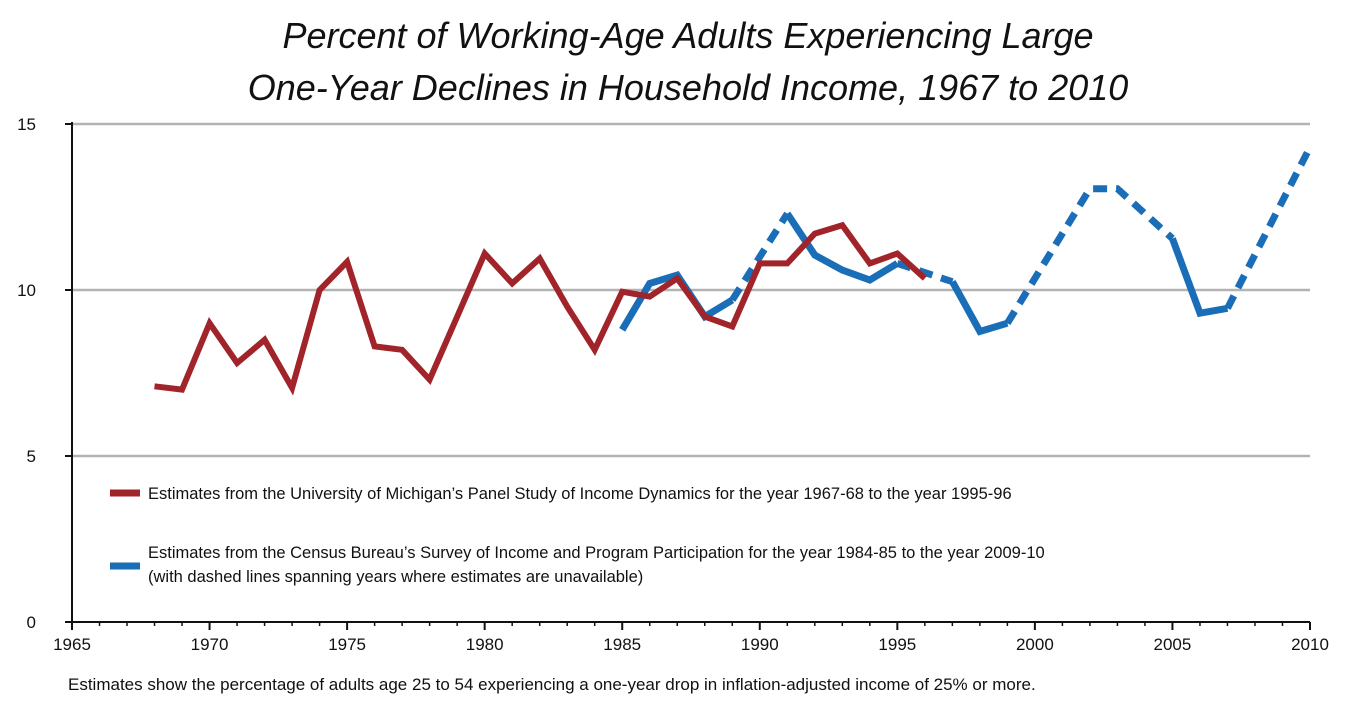 The width and height of the screenshot is (1363, 701). What do you see at coordinates (72, 644) in the screenshot?
I see `x-tick-label-1965: 1965` at bounding box center [72, 644].